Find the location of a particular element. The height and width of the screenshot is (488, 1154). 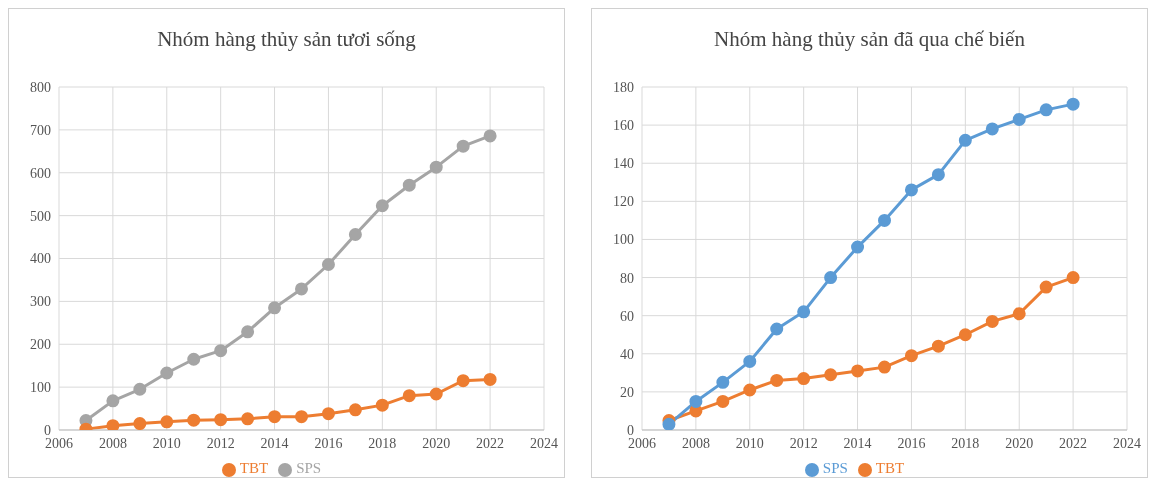

y-tick-label: 700 is located at coordinates (40, 130).